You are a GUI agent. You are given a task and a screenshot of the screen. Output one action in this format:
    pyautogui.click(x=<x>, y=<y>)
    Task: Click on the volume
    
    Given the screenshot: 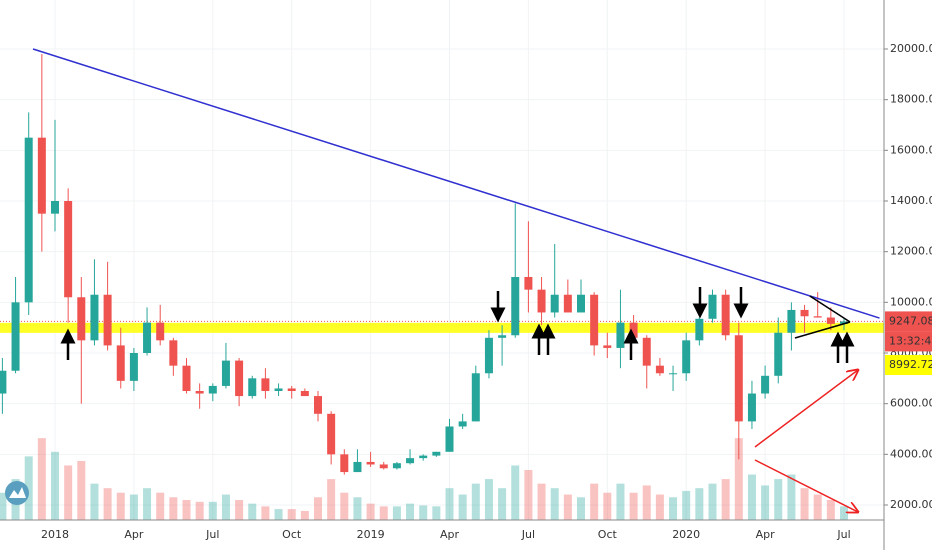 What is the action you would take?
    pyautogui.click(x=424, y=479)
    